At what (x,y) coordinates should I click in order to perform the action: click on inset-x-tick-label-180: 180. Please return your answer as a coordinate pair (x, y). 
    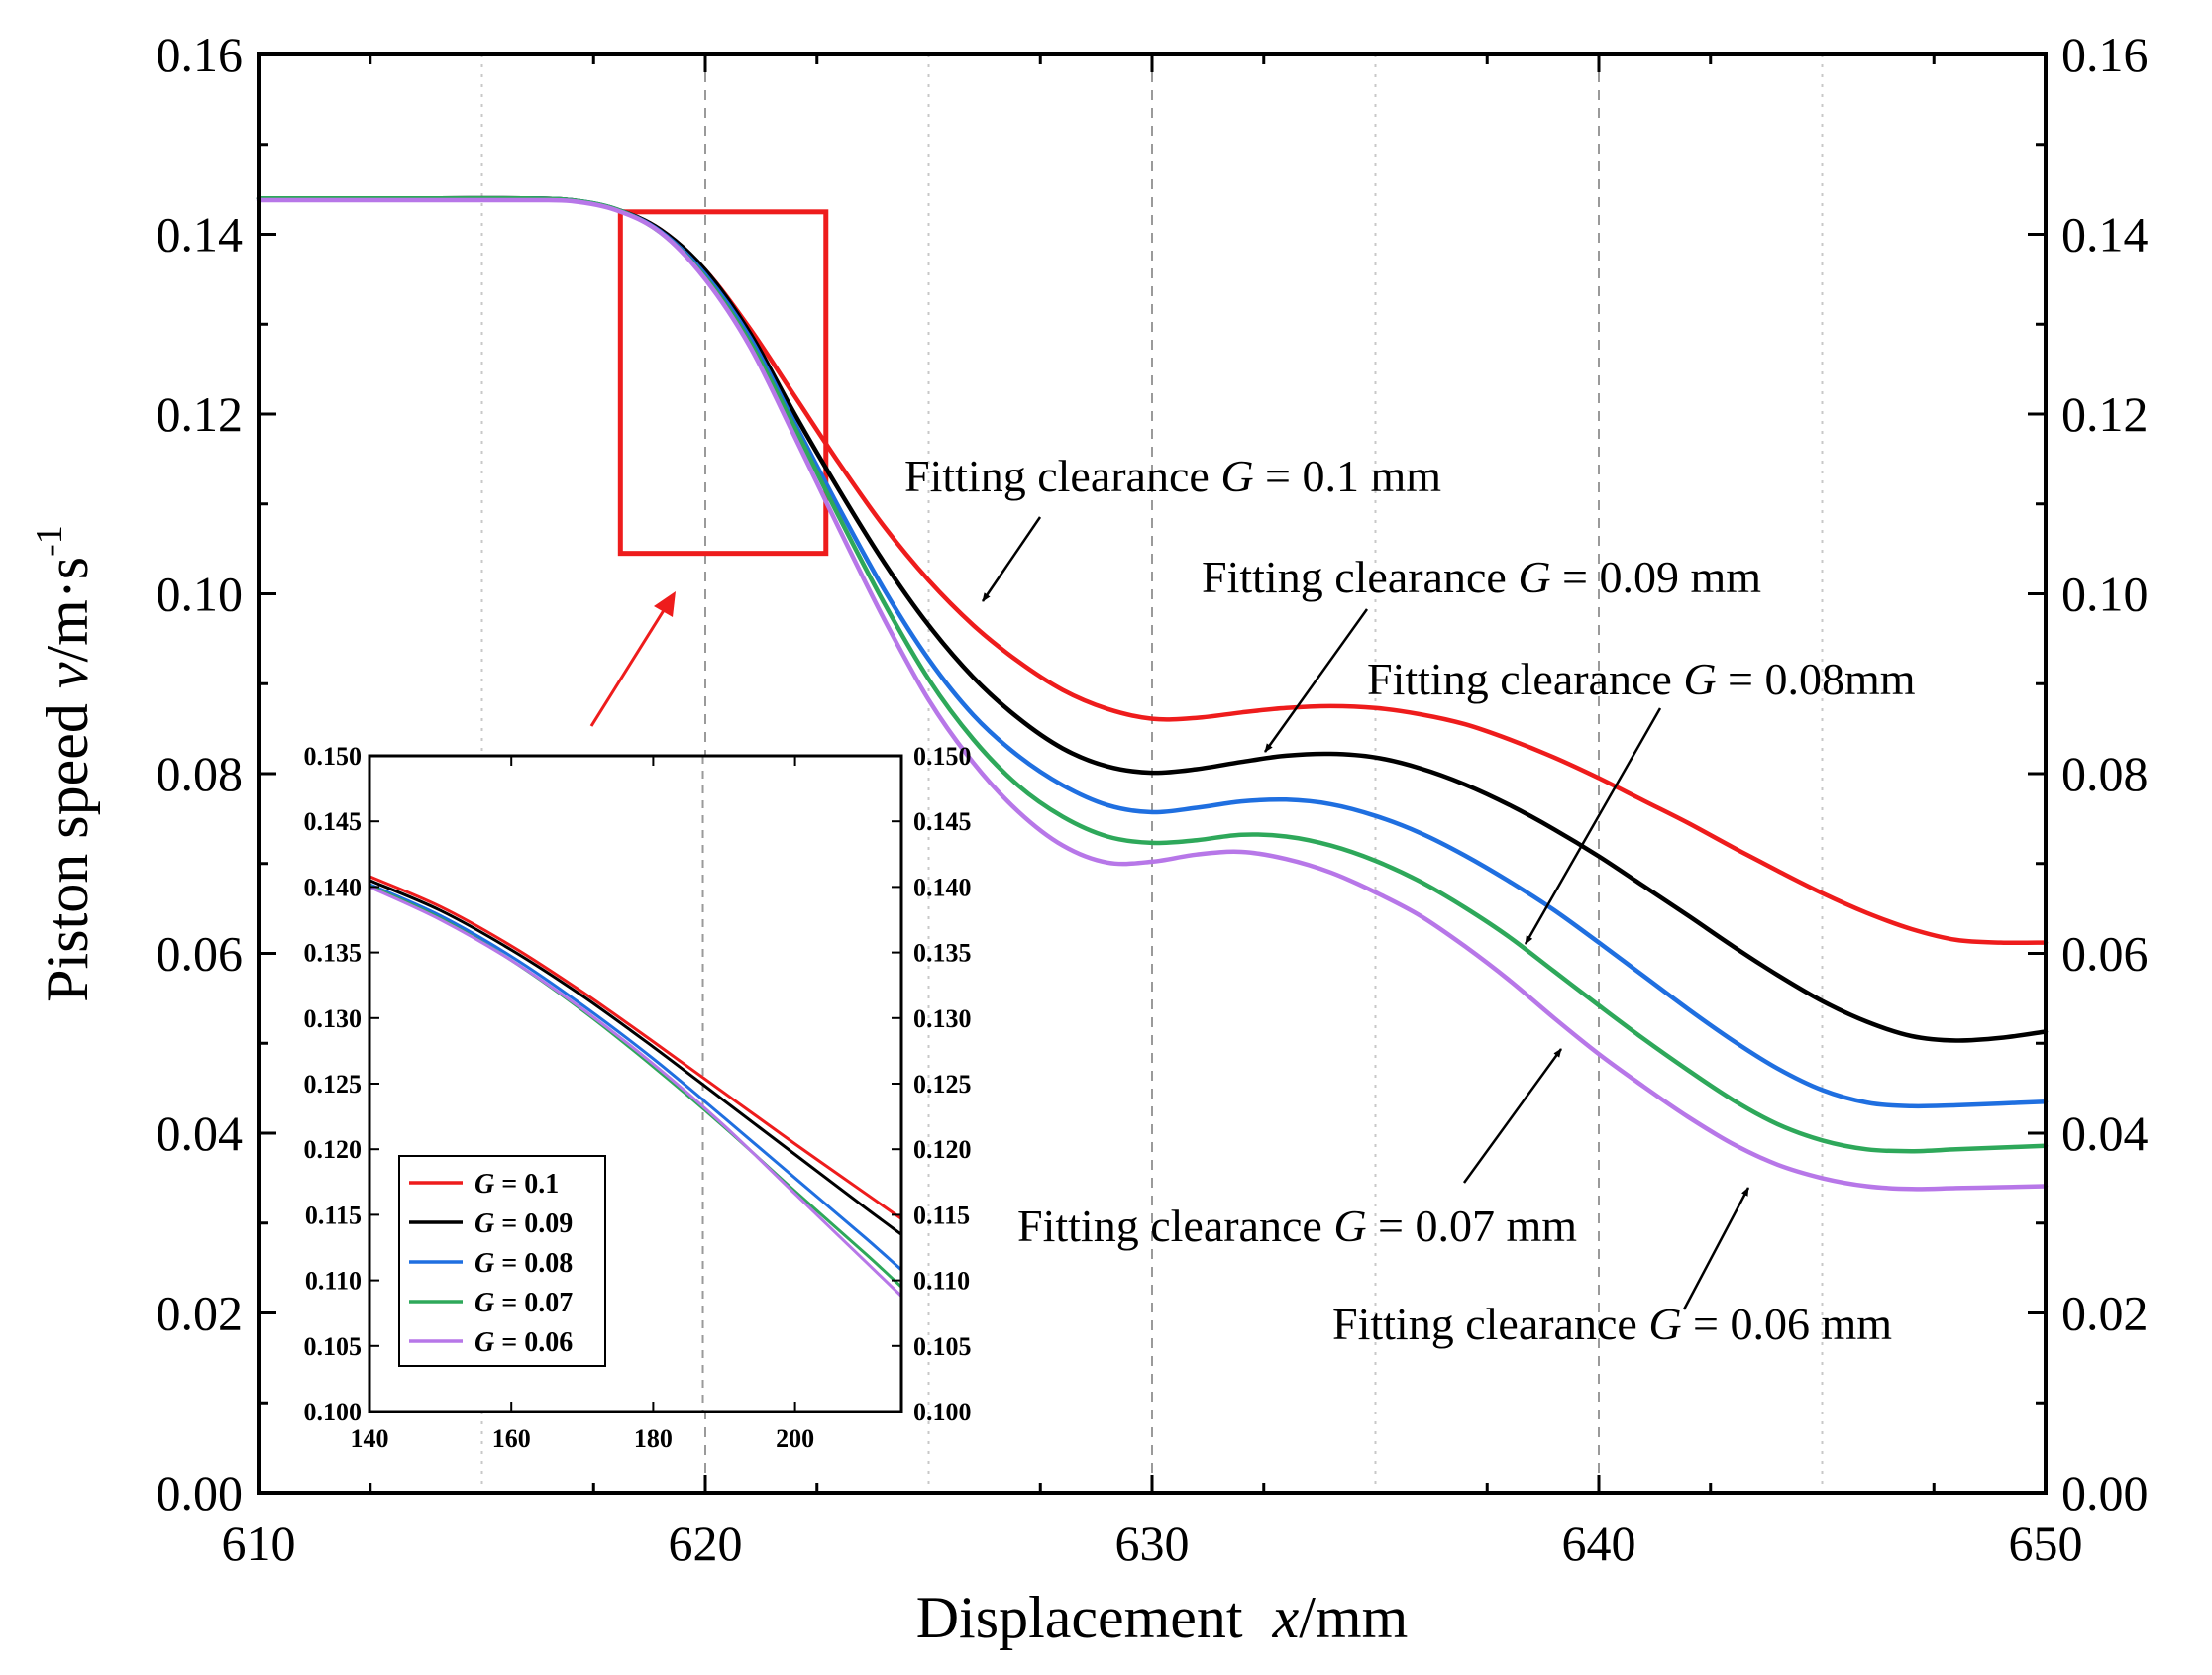
    Looking at the image, I should click on (653, 1438).